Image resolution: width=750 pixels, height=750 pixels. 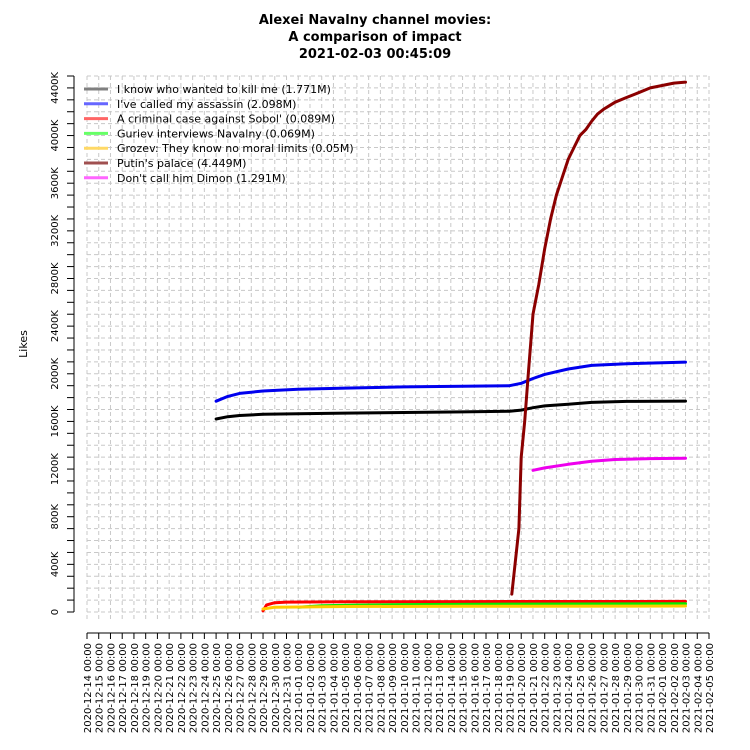 What do you see at coordinates (111, 688) in the screenshot?
I see `x-tick-label: 2020-12-16 00:00` at bounding box center [111, 688].